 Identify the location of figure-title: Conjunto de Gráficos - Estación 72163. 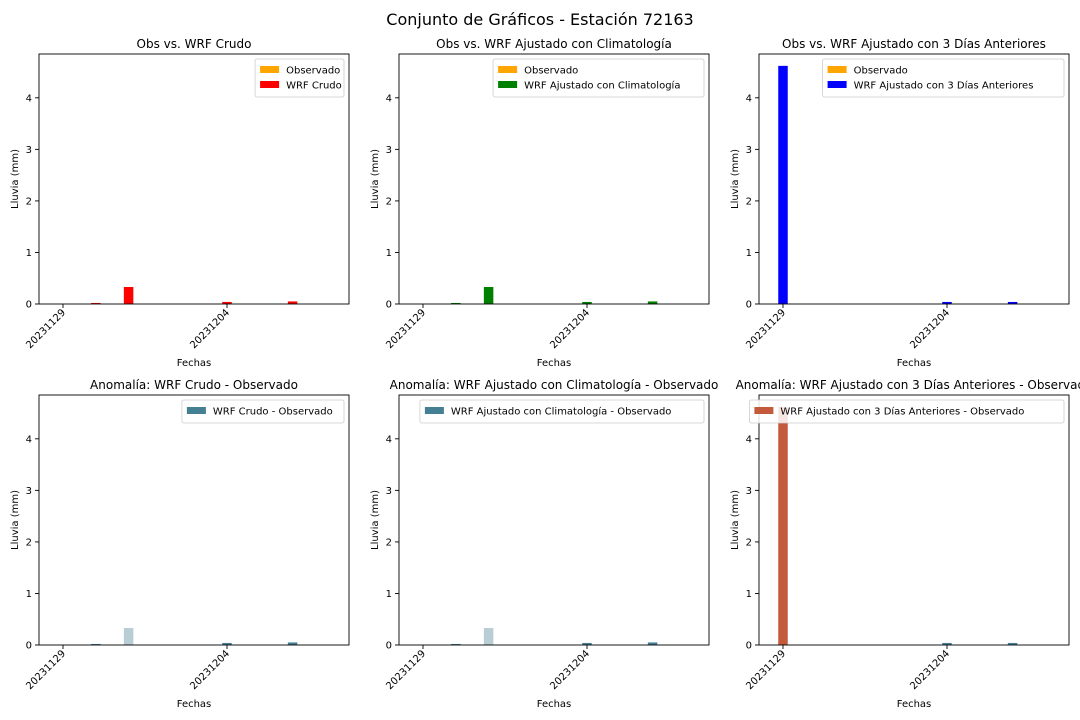
(540, 19).